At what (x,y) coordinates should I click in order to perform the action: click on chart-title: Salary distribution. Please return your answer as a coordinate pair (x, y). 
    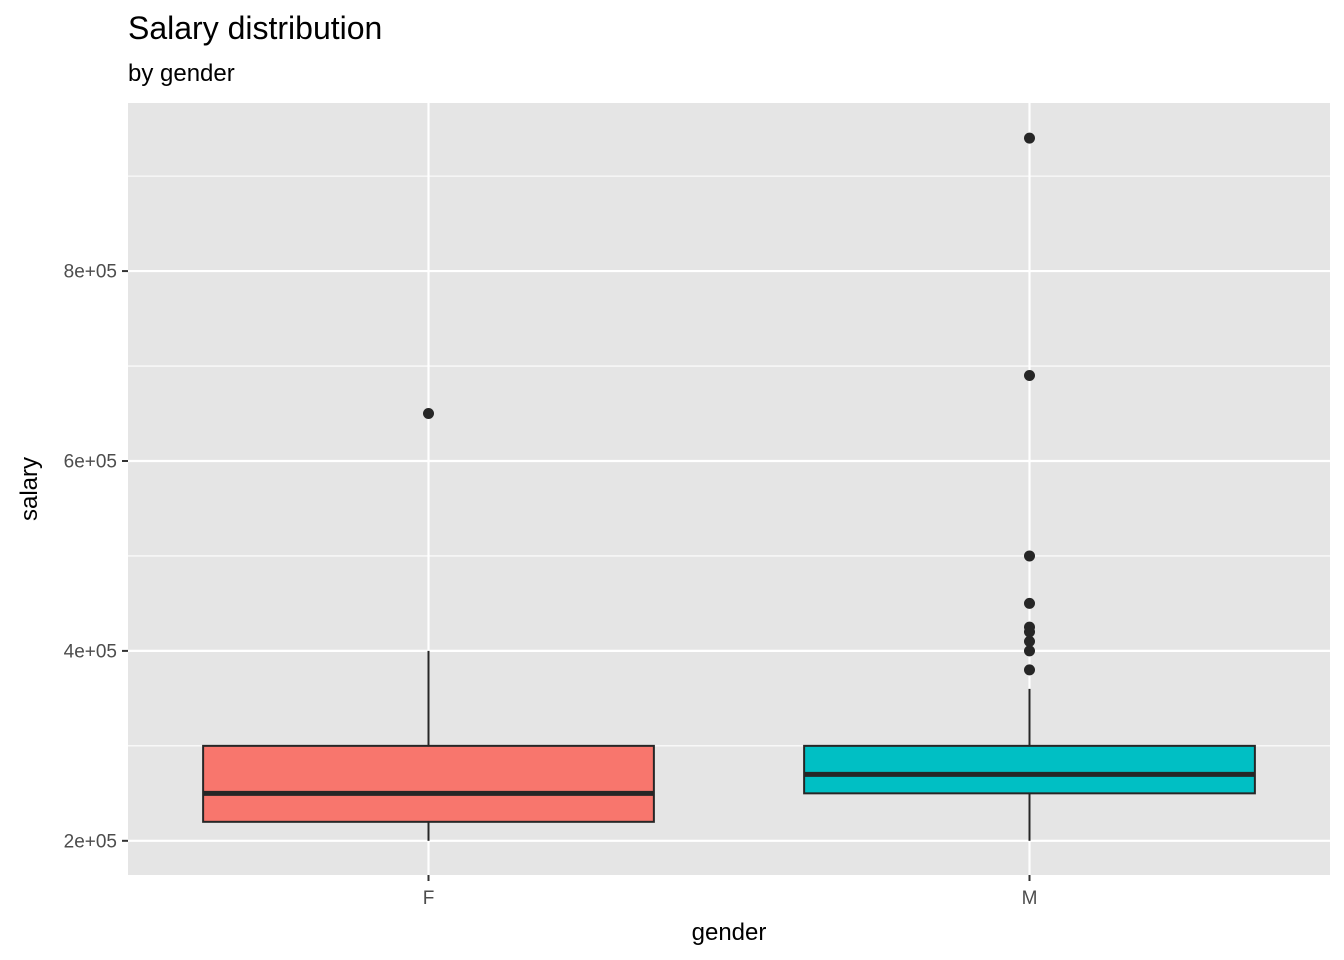
    Looking at the image, I should click on (255, 28).